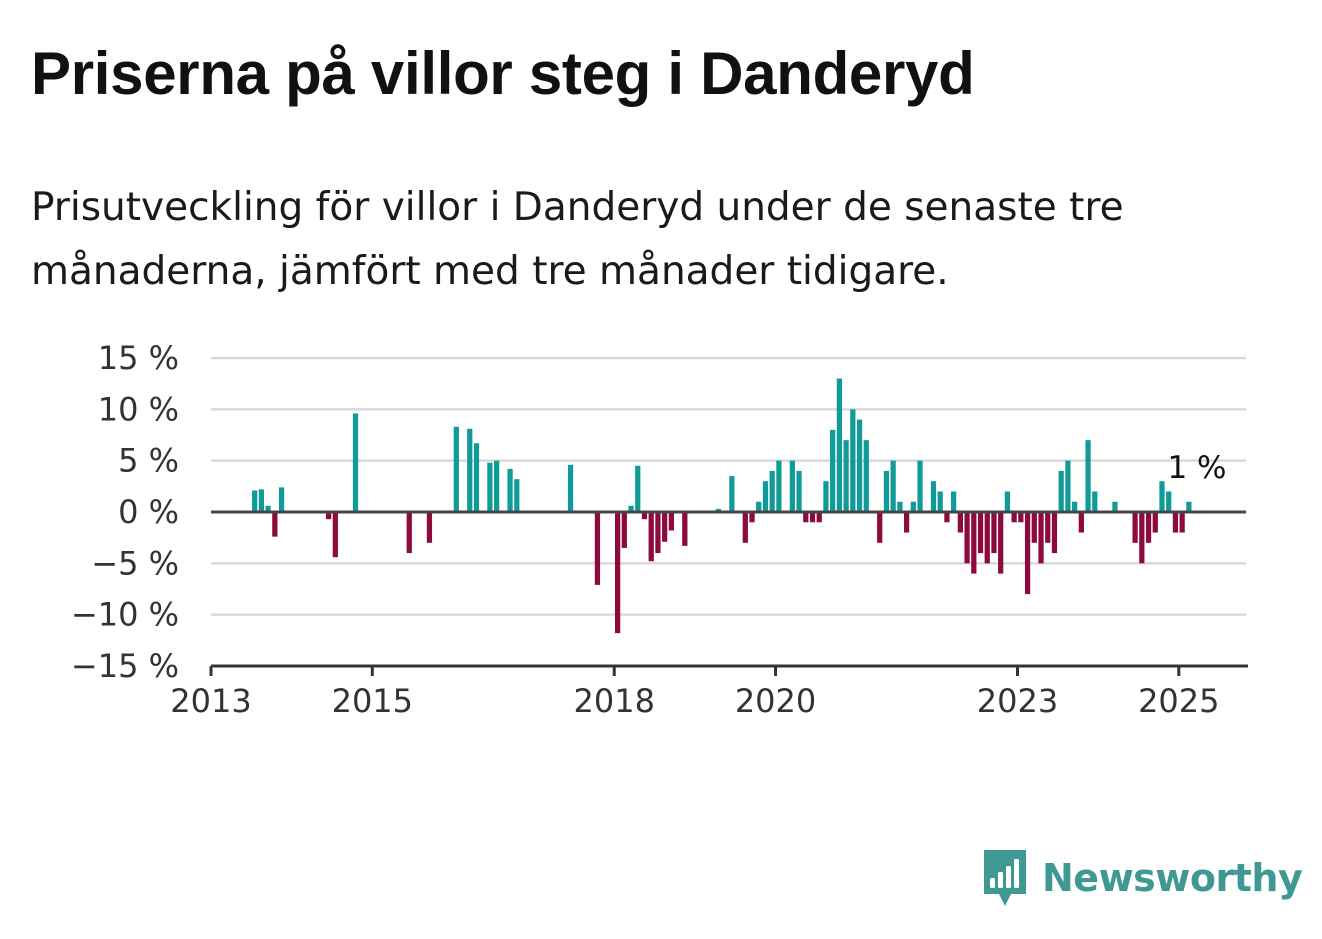 This screenshot has height=939, width=1322. Describe the element at coordinates (1005, 878) in the screenshot. I see `newsworthy-logo-icon` at that location.